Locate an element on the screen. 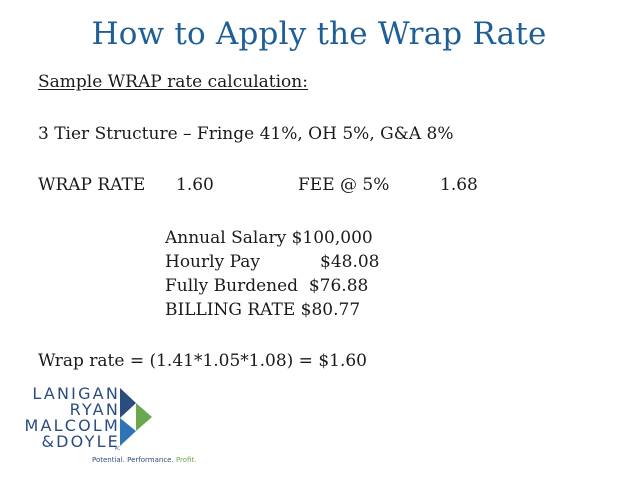  fee-label: FEE @ 5% is located at coordinates (344, 185).